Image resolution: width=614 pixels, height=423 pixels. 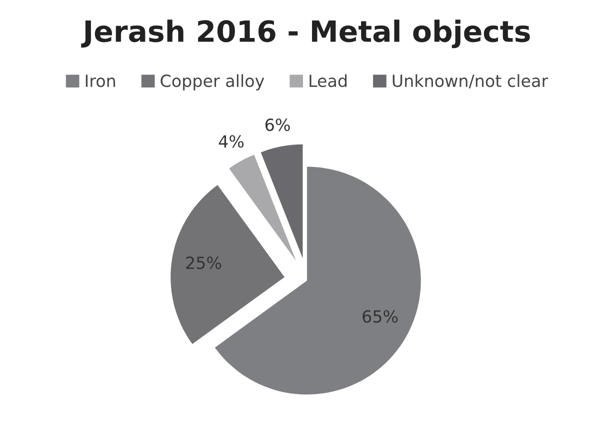 What do you see at coordinates (277, 125) in the screenshot?
I see `data-label: 6%` at bounding box center [277, 125].